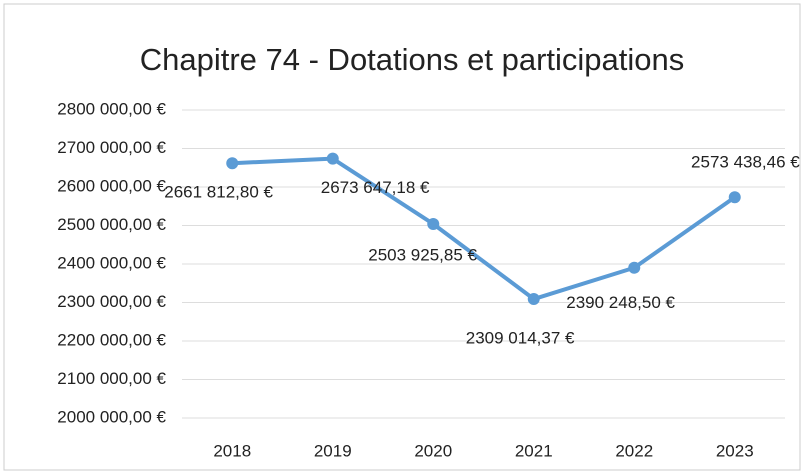  What do you see at coordinates (111, 224) in the screenshot?
I see `y-tick-label: 2500 000,00 €` at bounding box center [111, 224].